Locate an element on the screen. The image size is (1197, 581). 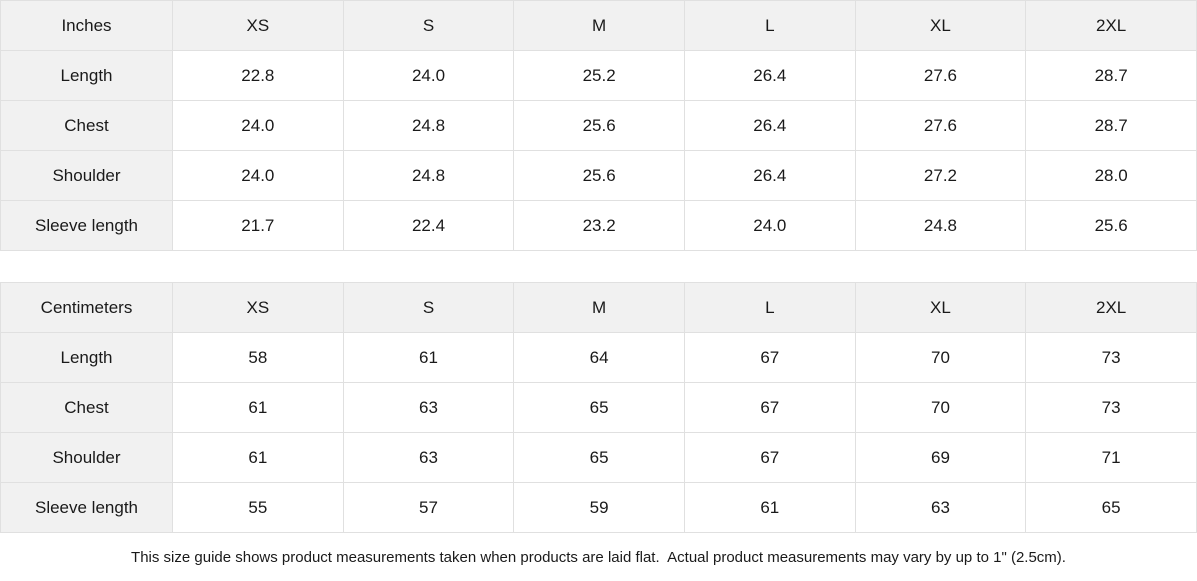
size-value-cell: 21.7 is located at coordinates (258, 225).